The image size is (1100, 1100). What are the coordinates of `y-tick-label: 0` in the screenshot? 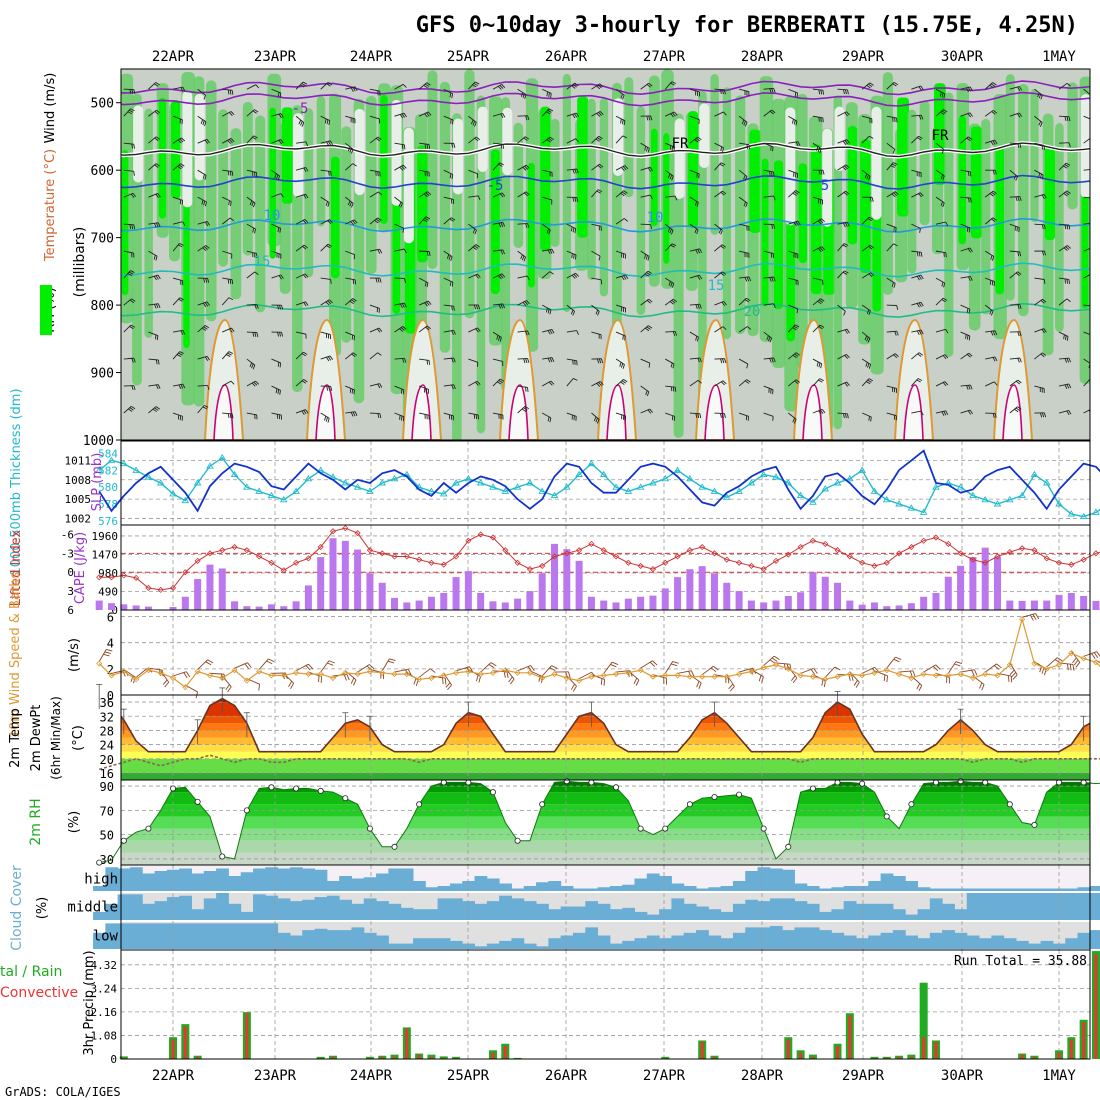 It's located at (113, 1059).